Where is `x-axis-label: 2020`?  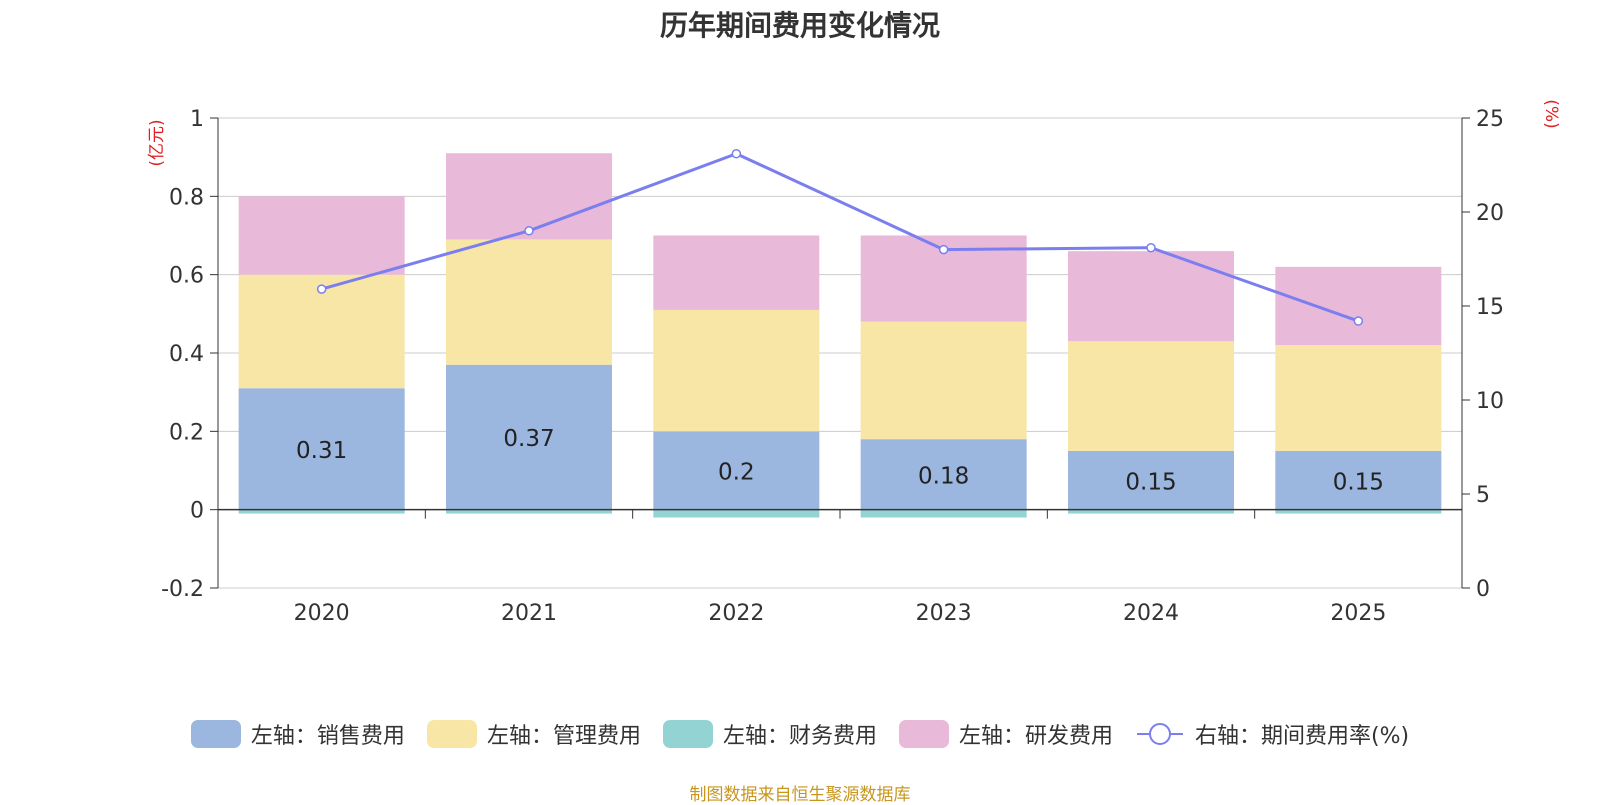 x-axis-label: 2020 is located at coordinates (322, 613).